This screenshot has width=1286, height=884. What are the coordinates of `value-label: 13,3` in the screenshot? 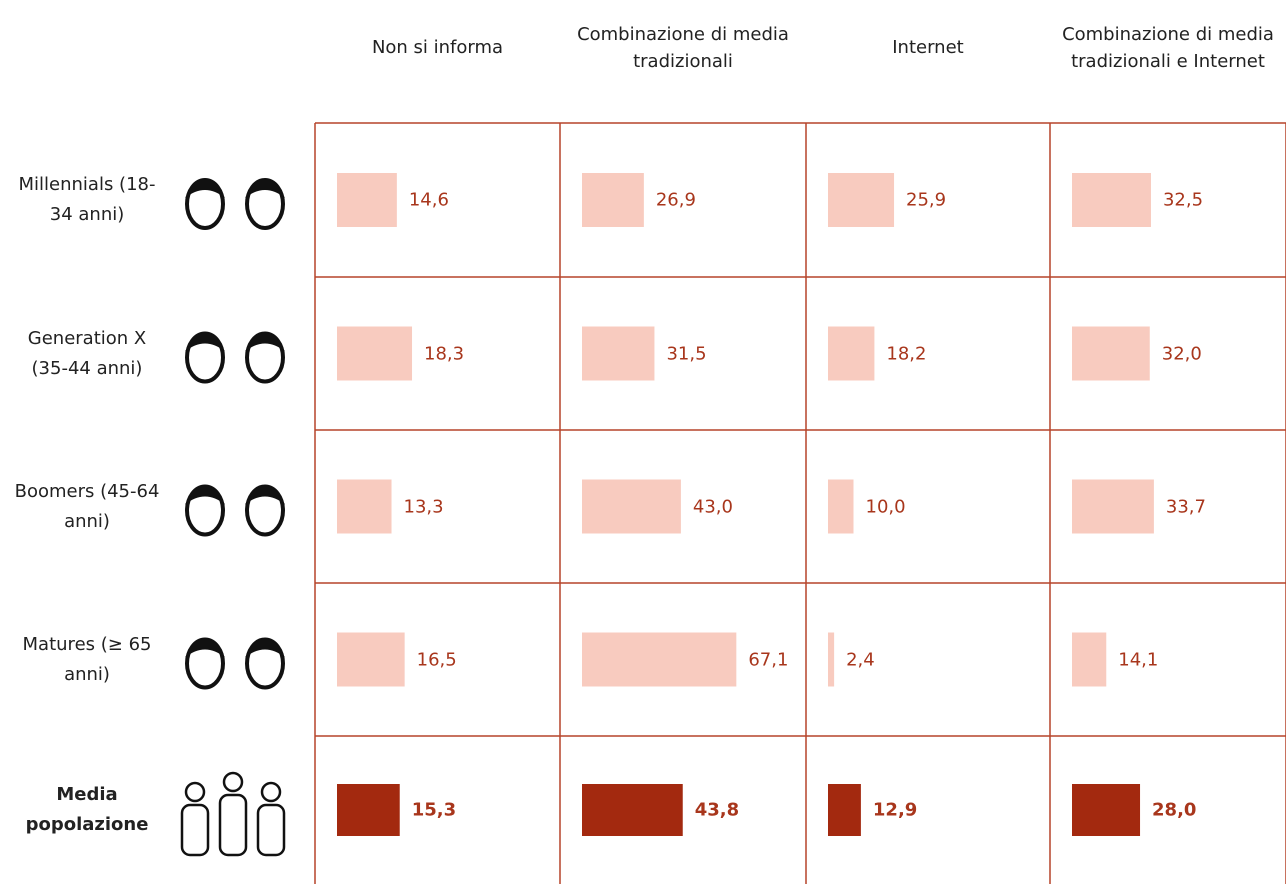 It's located at (423, 506).